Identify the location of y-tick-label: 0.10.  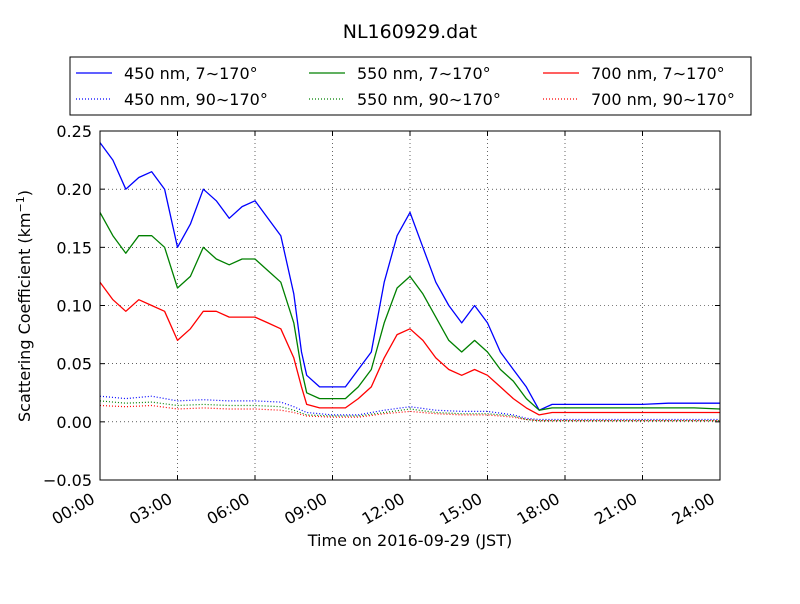
(74, 306).